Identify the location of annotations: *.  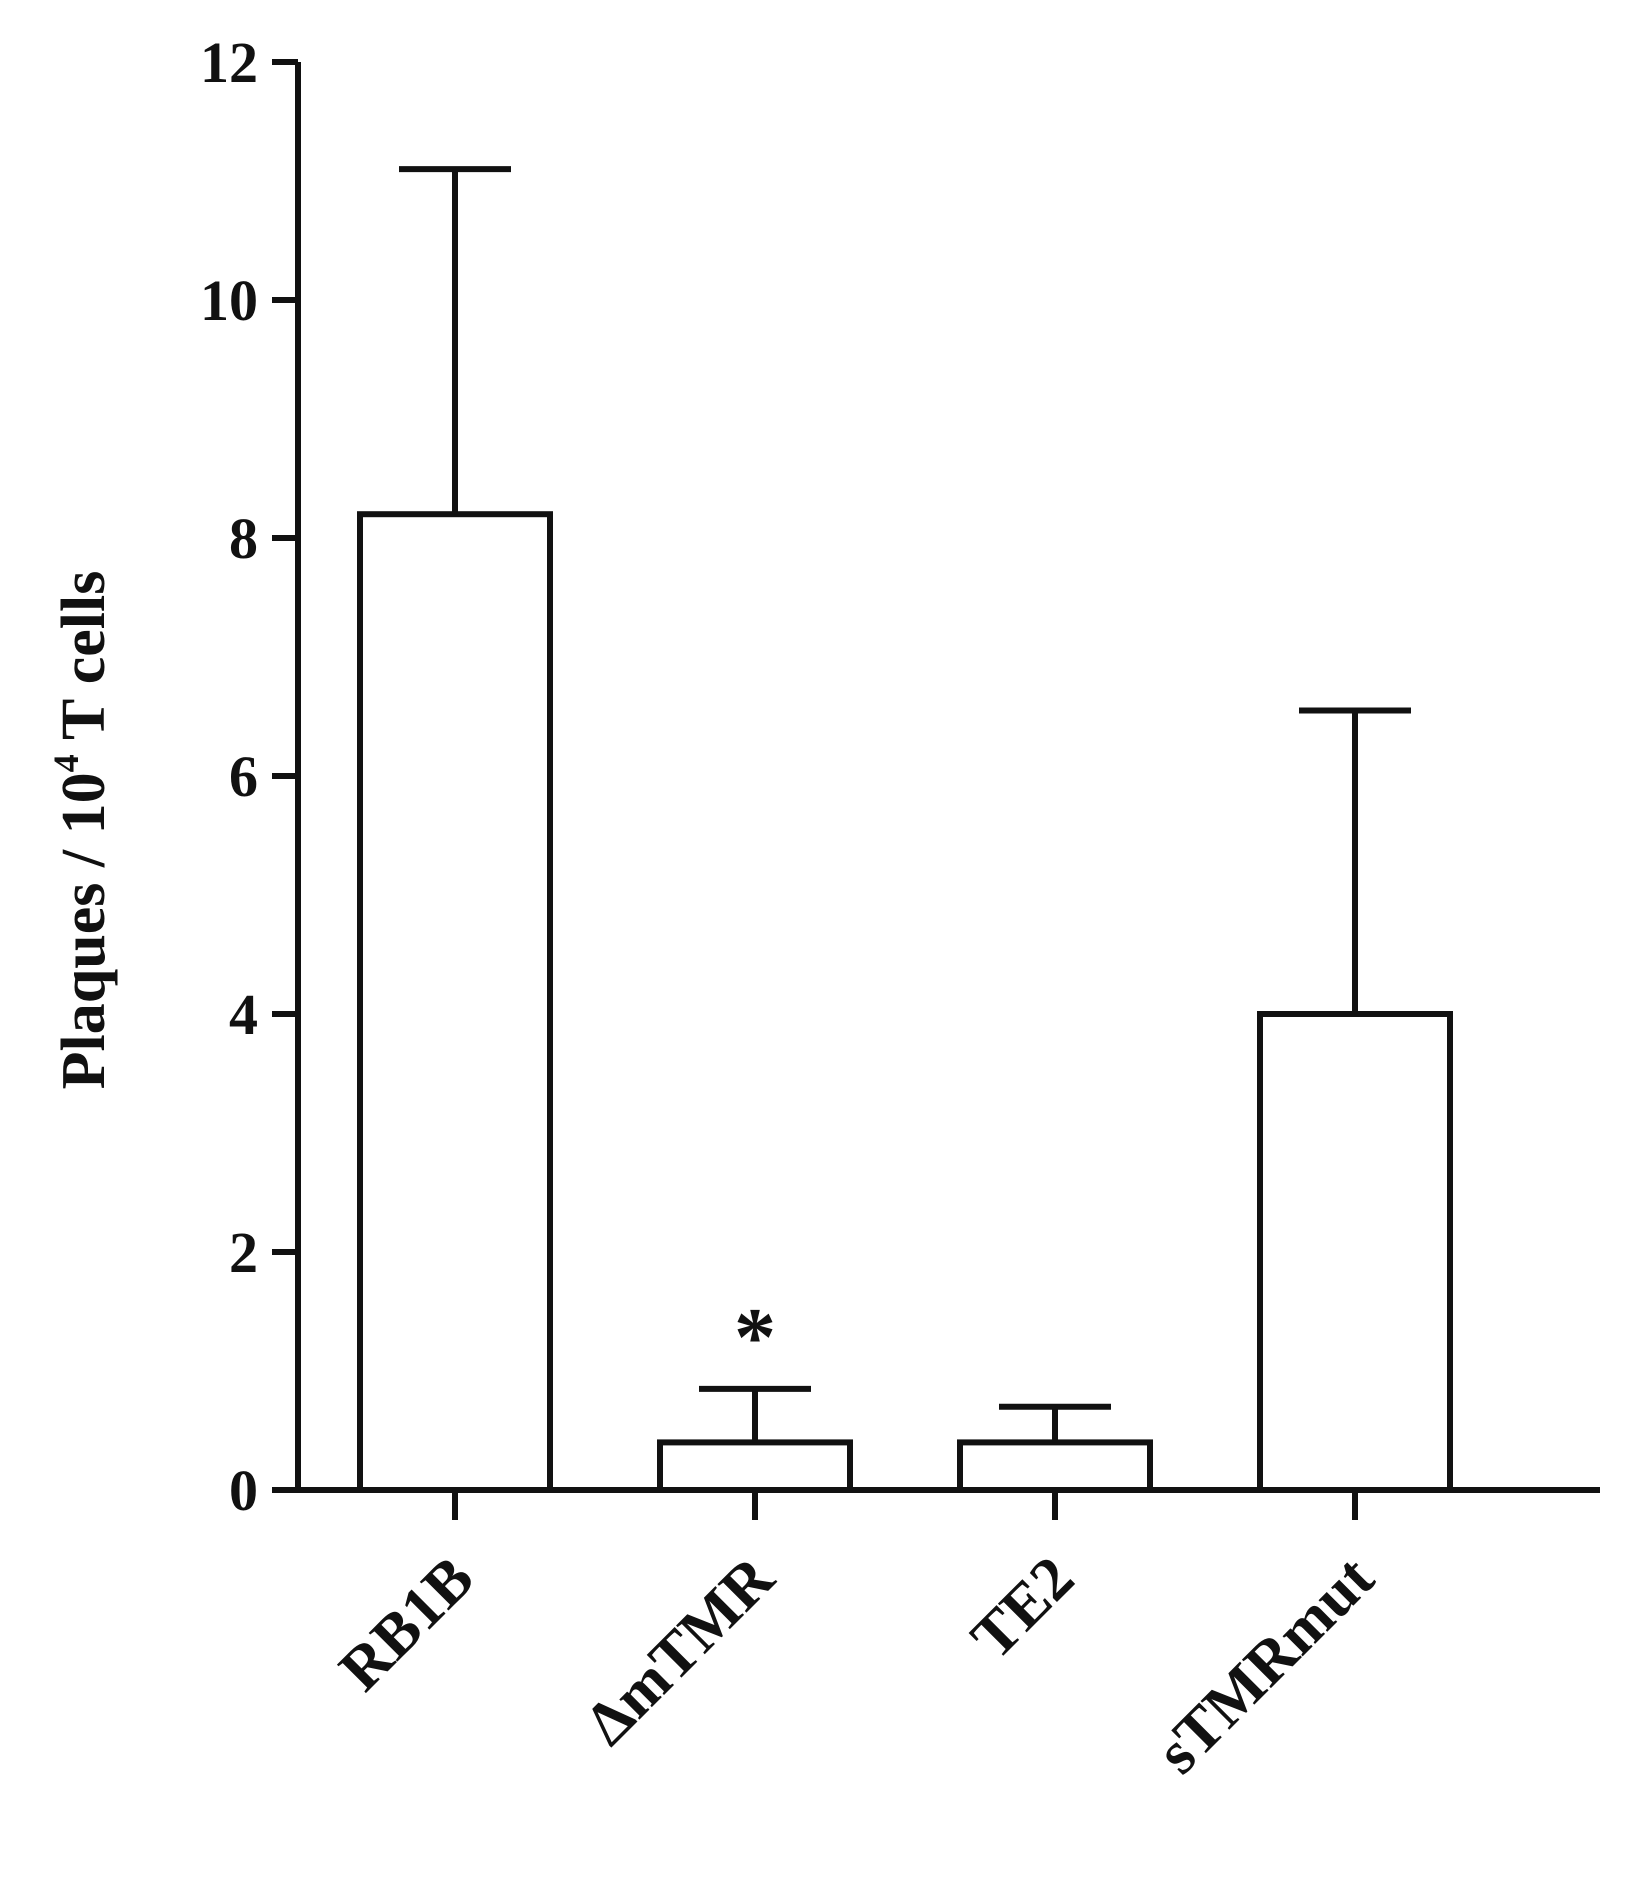
(755, 1337).